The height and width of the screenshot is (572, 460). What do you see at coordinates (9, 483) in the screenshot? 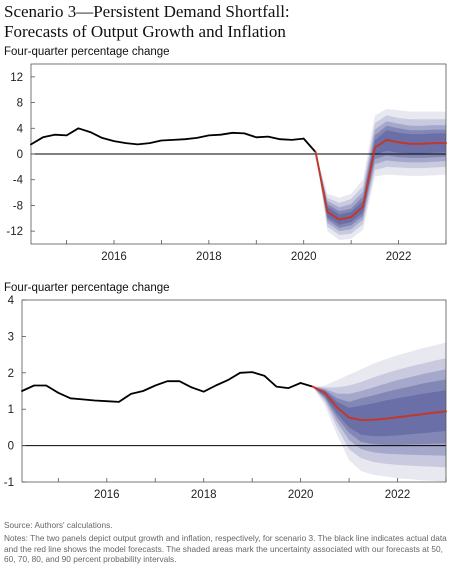
I see `y-tick-label: -1` at bounding box center [9, 483].